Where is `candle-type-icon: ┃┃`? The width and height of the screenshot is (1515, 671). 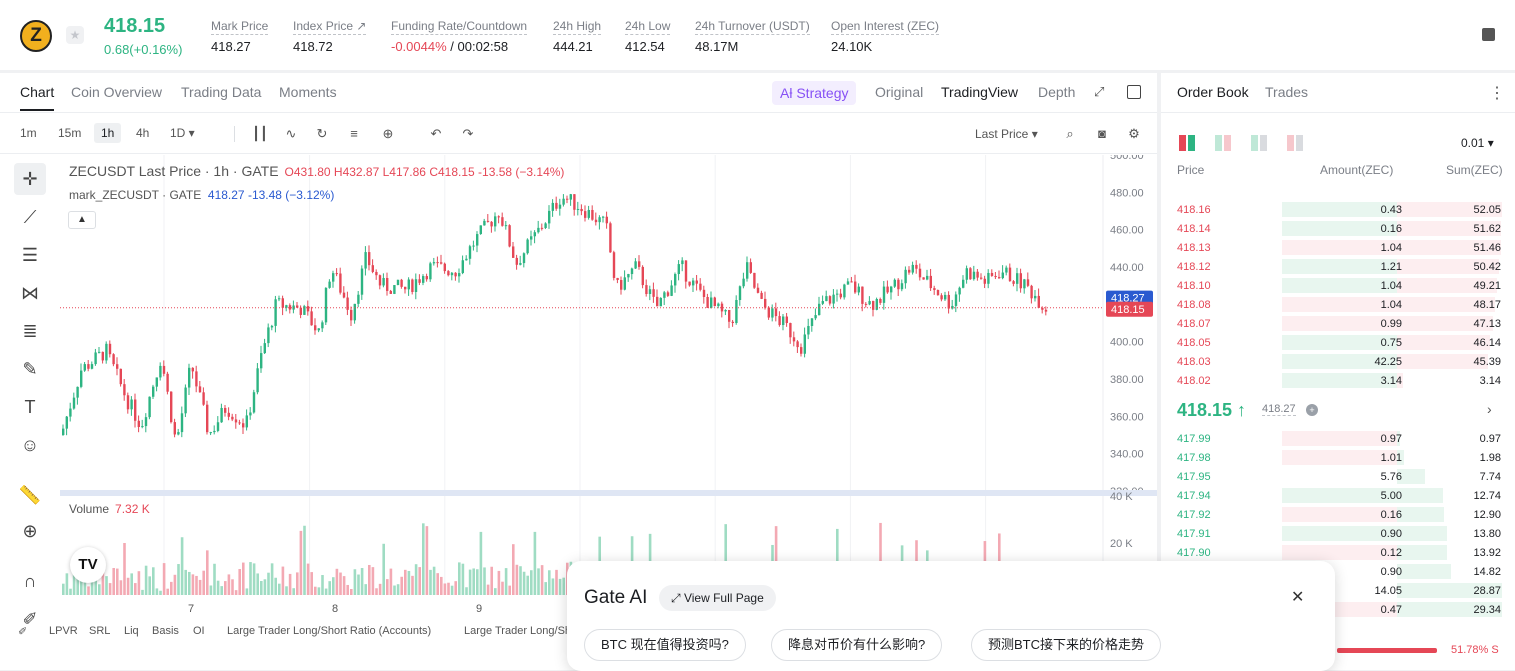
candle-type-icon: ┃┃ is located at coordinates (260, 133).